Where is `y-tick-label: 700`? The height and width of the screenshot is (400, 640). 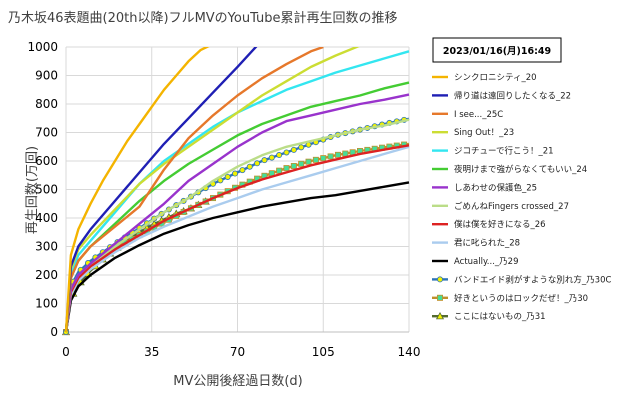 y-tick-label: 700 is located at coordinates (46, 133).